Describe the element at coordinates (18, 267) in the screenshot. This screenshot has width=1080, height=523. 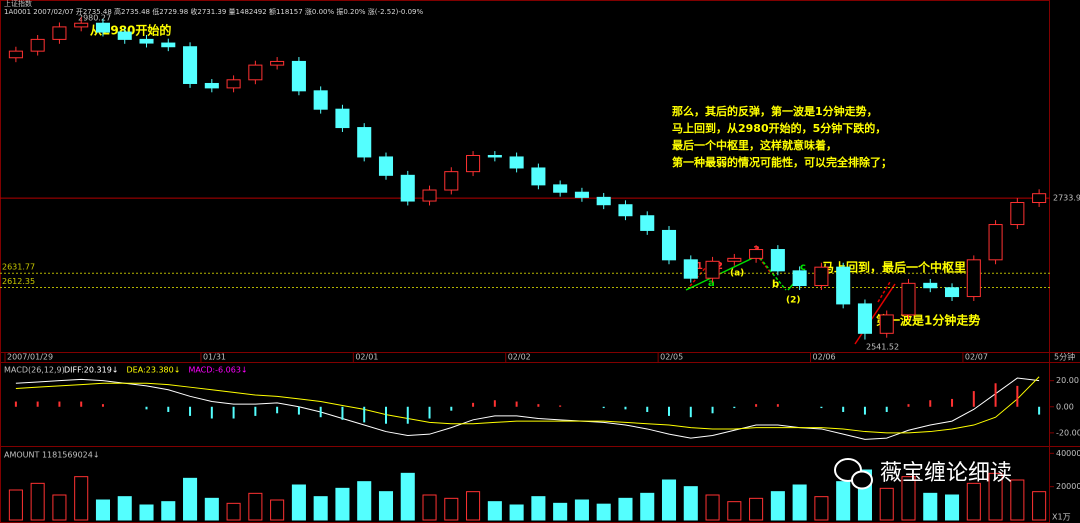
I see `y-tick-label: 2631.77` at that location.